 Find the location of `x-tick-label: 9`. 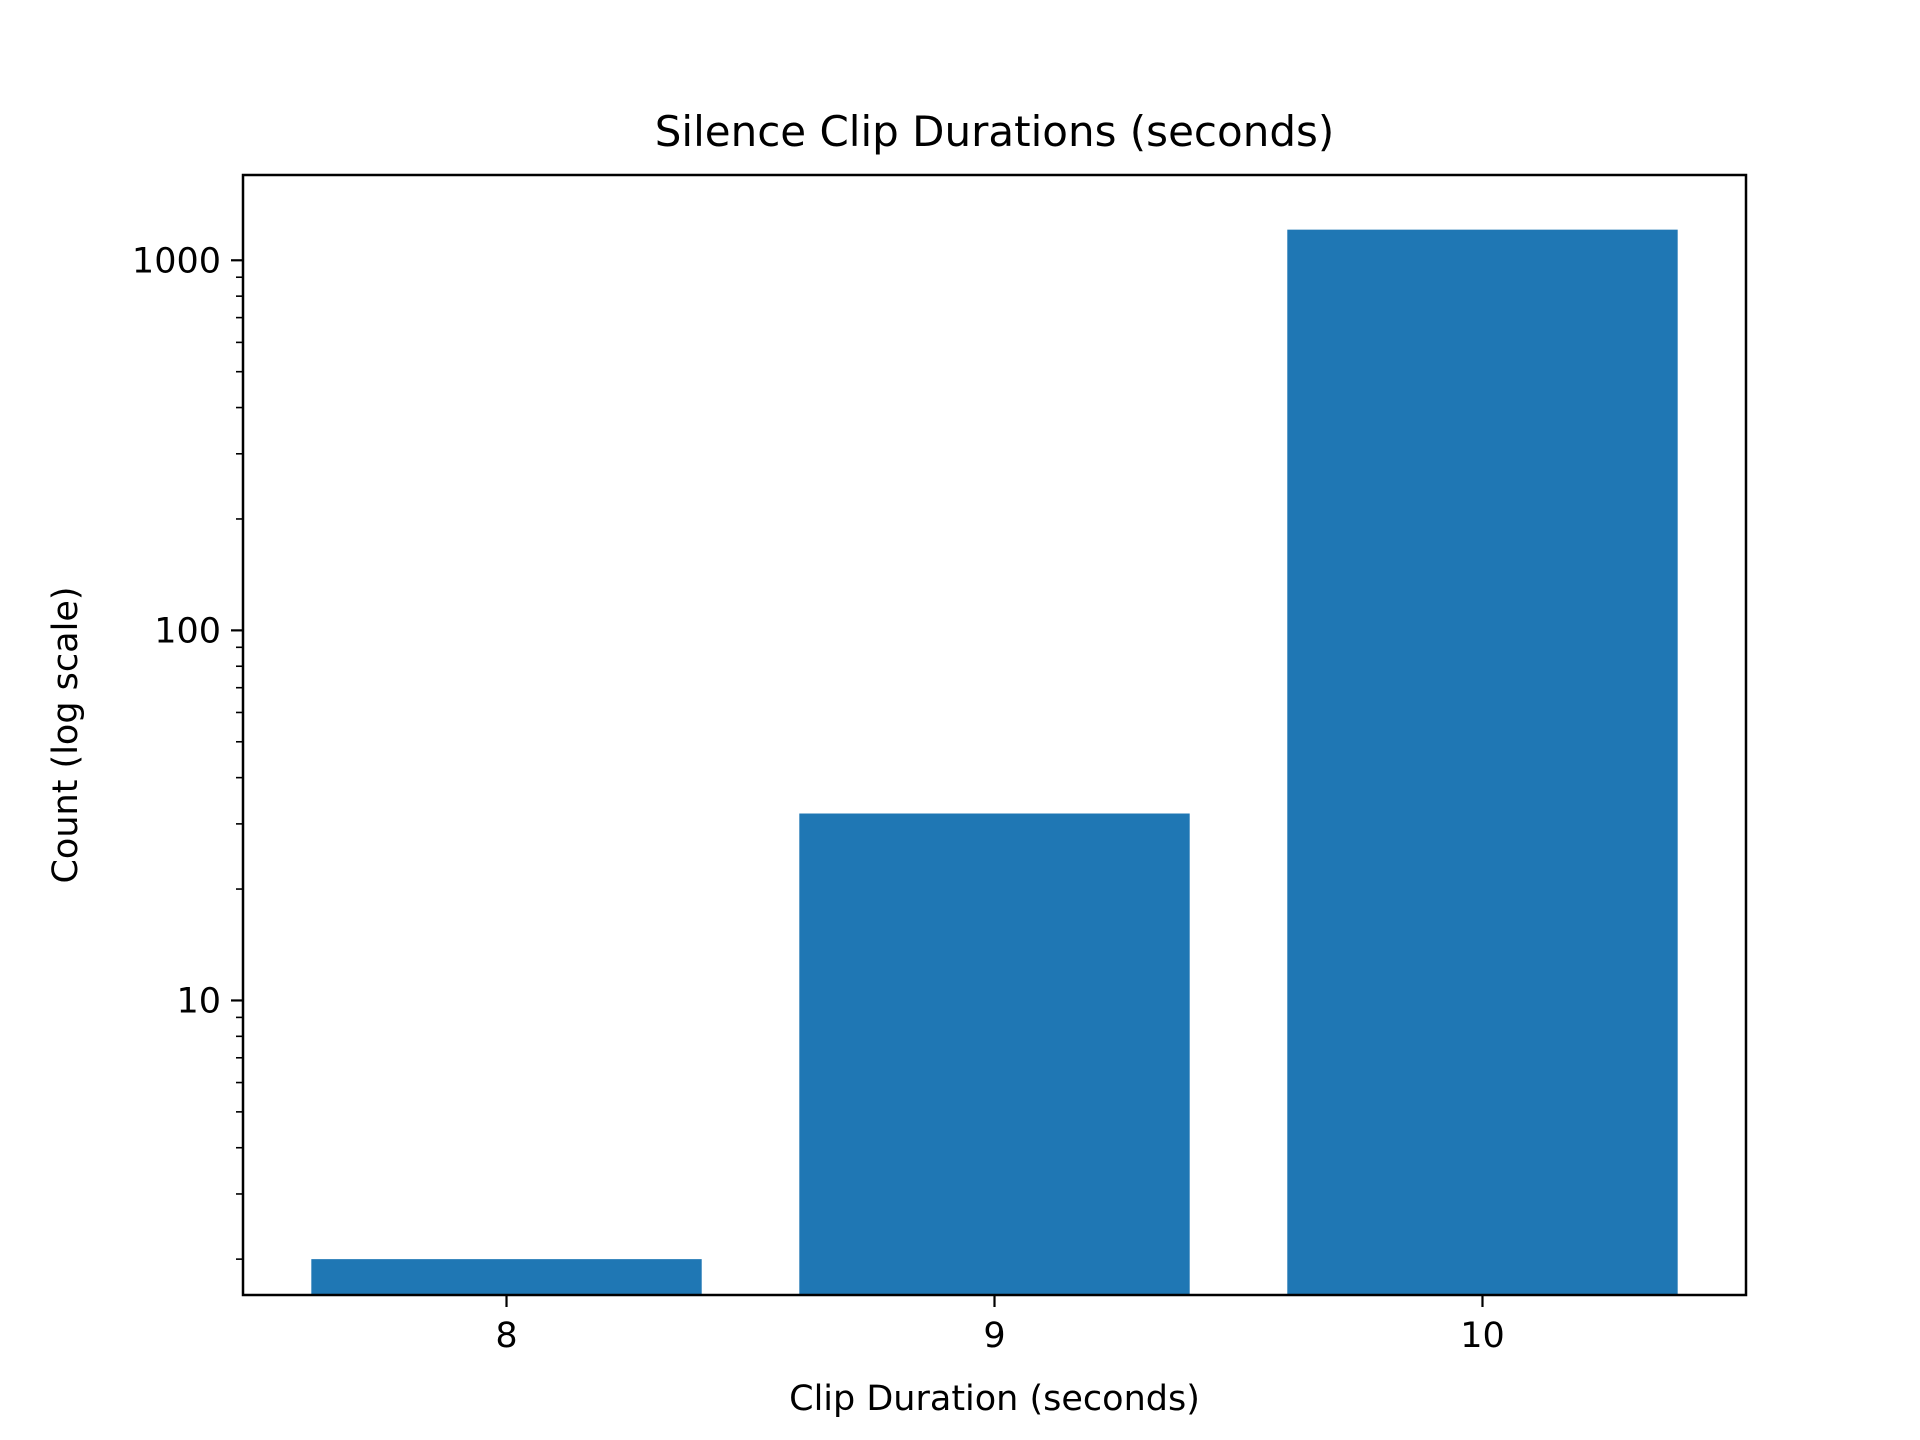

x-tick-label: 9 is located at coordinates (994, 1336).